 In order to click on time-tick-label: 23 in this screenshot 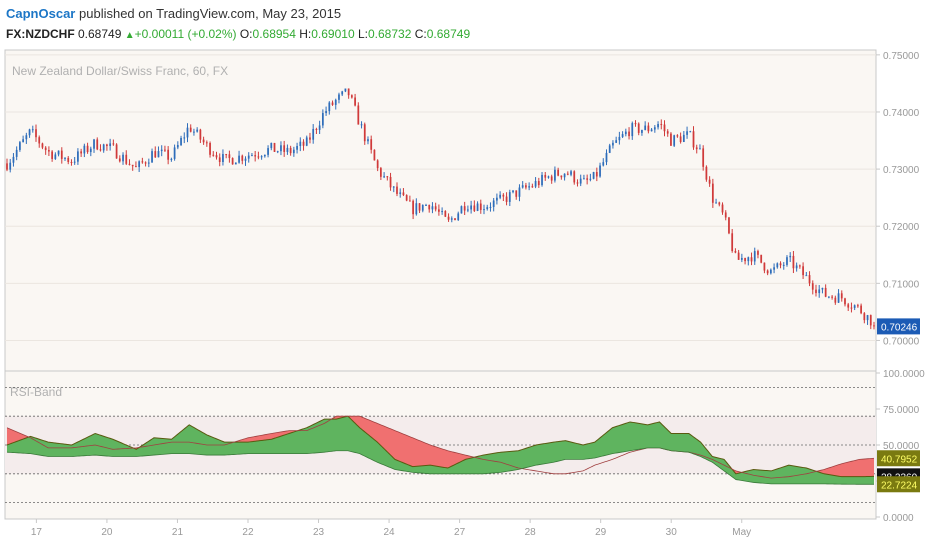, I will do `click(319, 532)`.